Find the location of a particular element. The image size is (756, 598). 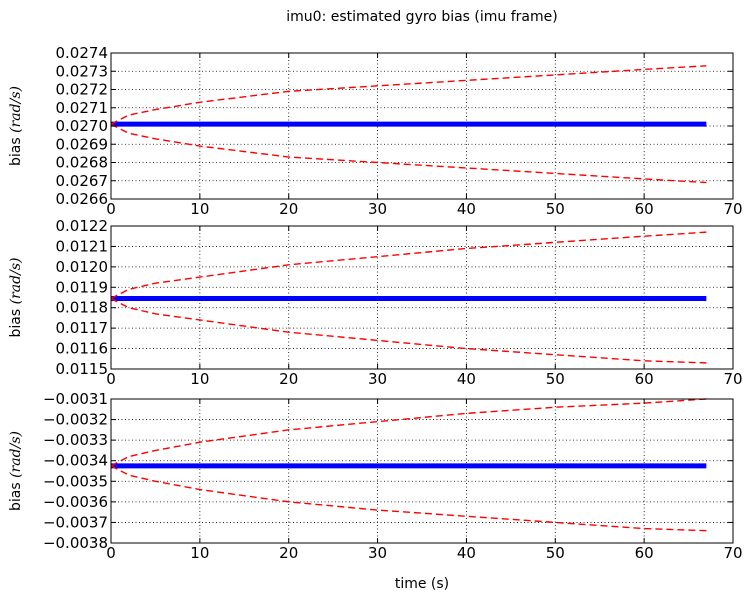

y-tick-label: 0.0274 is located at coordinates (82, 53).